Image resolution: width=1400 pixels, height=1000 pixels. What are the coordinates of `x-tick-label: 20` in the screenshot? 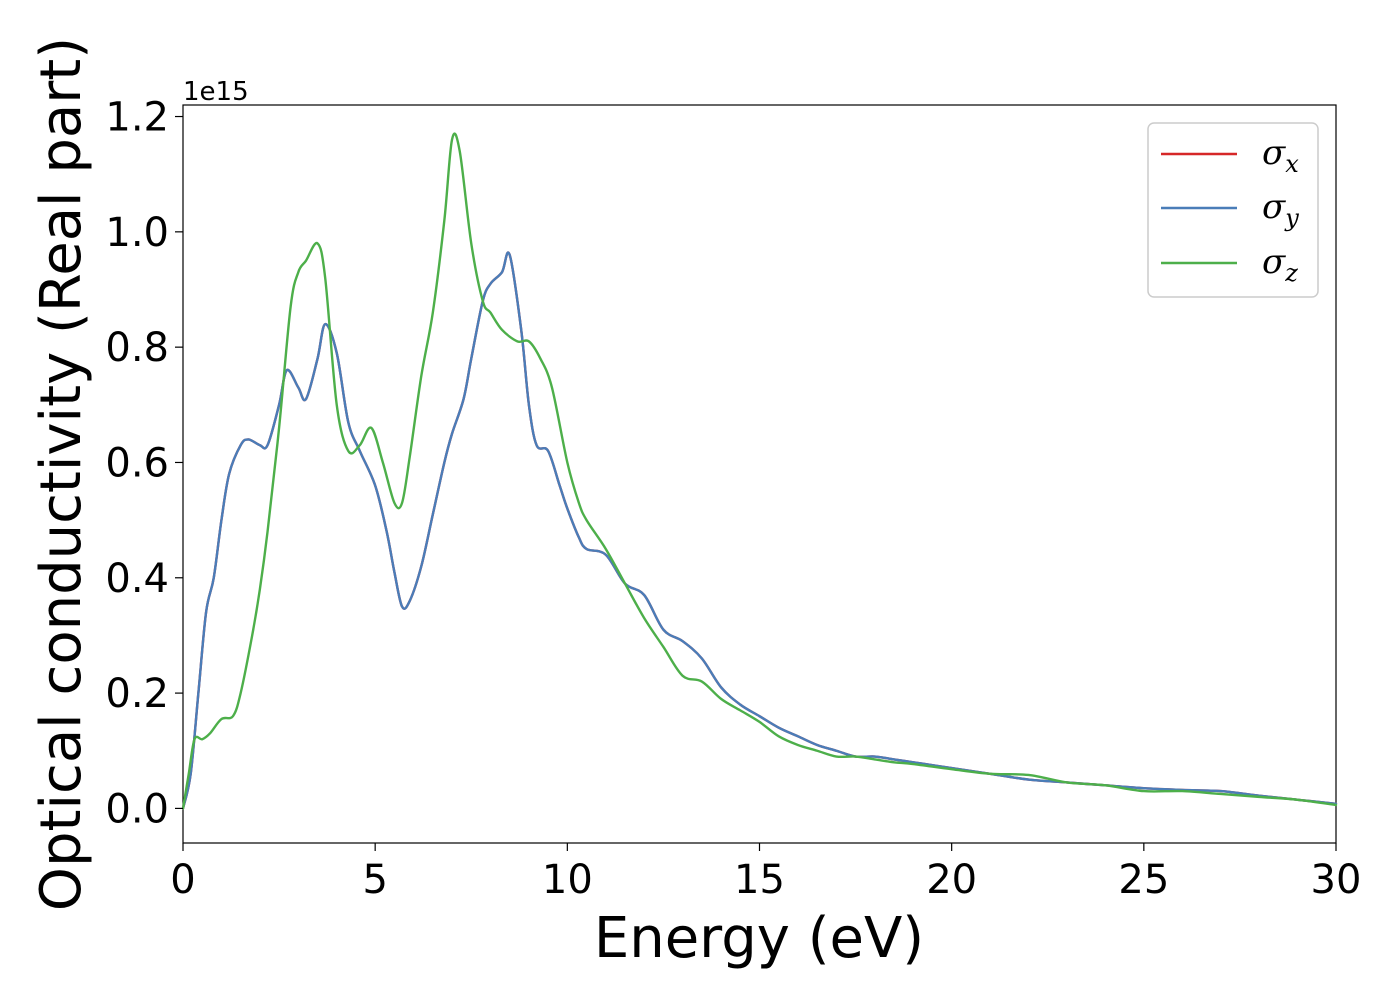 It's located at (951, 880).